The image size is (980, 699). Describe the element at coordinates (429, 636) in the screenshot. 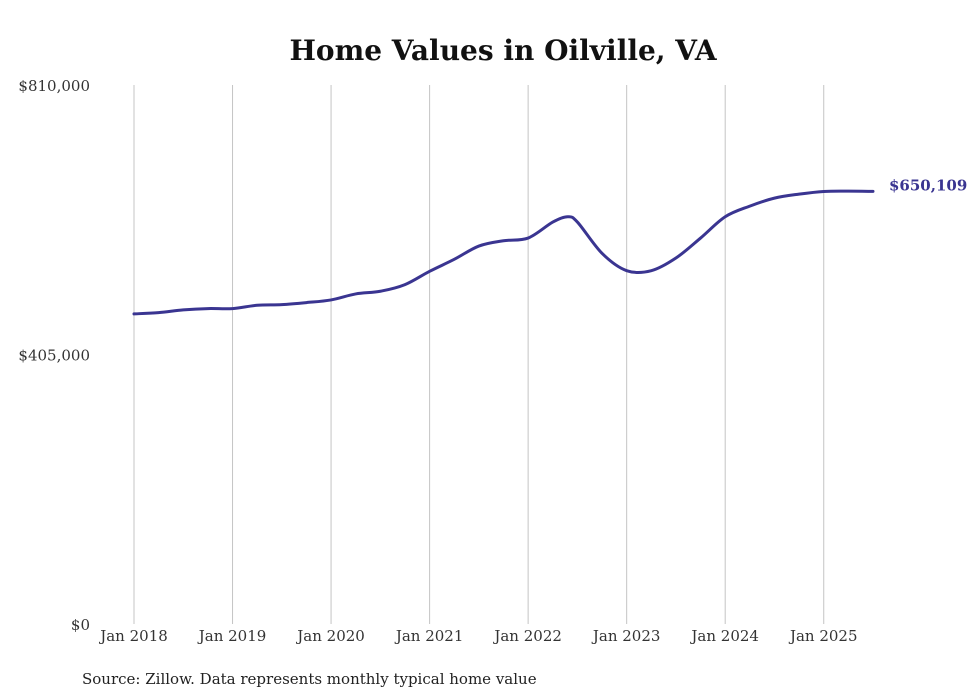

I see `x-tick-label: Jan 2021` at that location.